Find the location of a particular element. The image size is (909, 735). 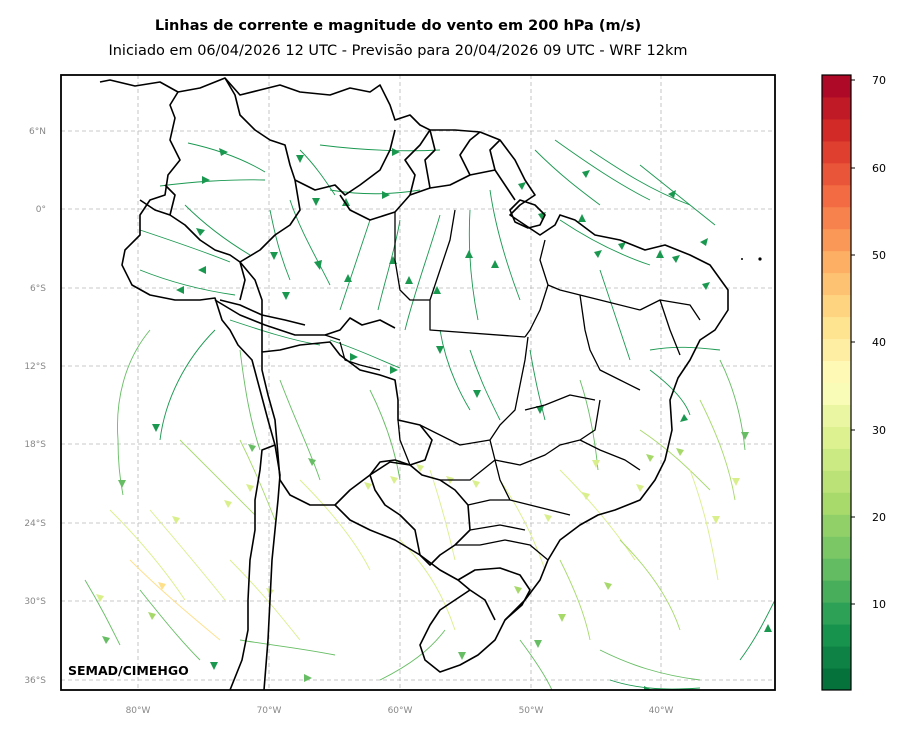

border-argentina-north is located at coordinates (402, 547).